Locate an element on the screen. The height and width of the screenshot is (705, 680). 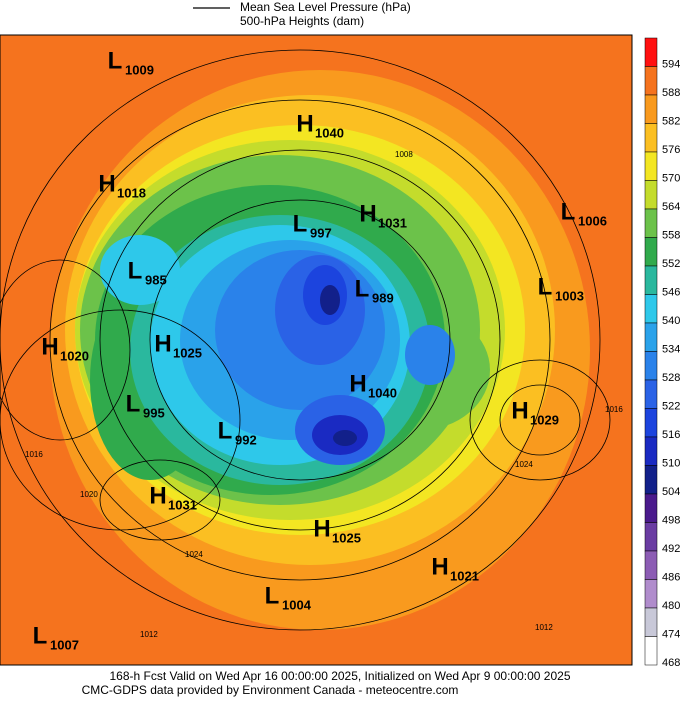
center-pressure: 1007 is located at coordinates (64, 644).